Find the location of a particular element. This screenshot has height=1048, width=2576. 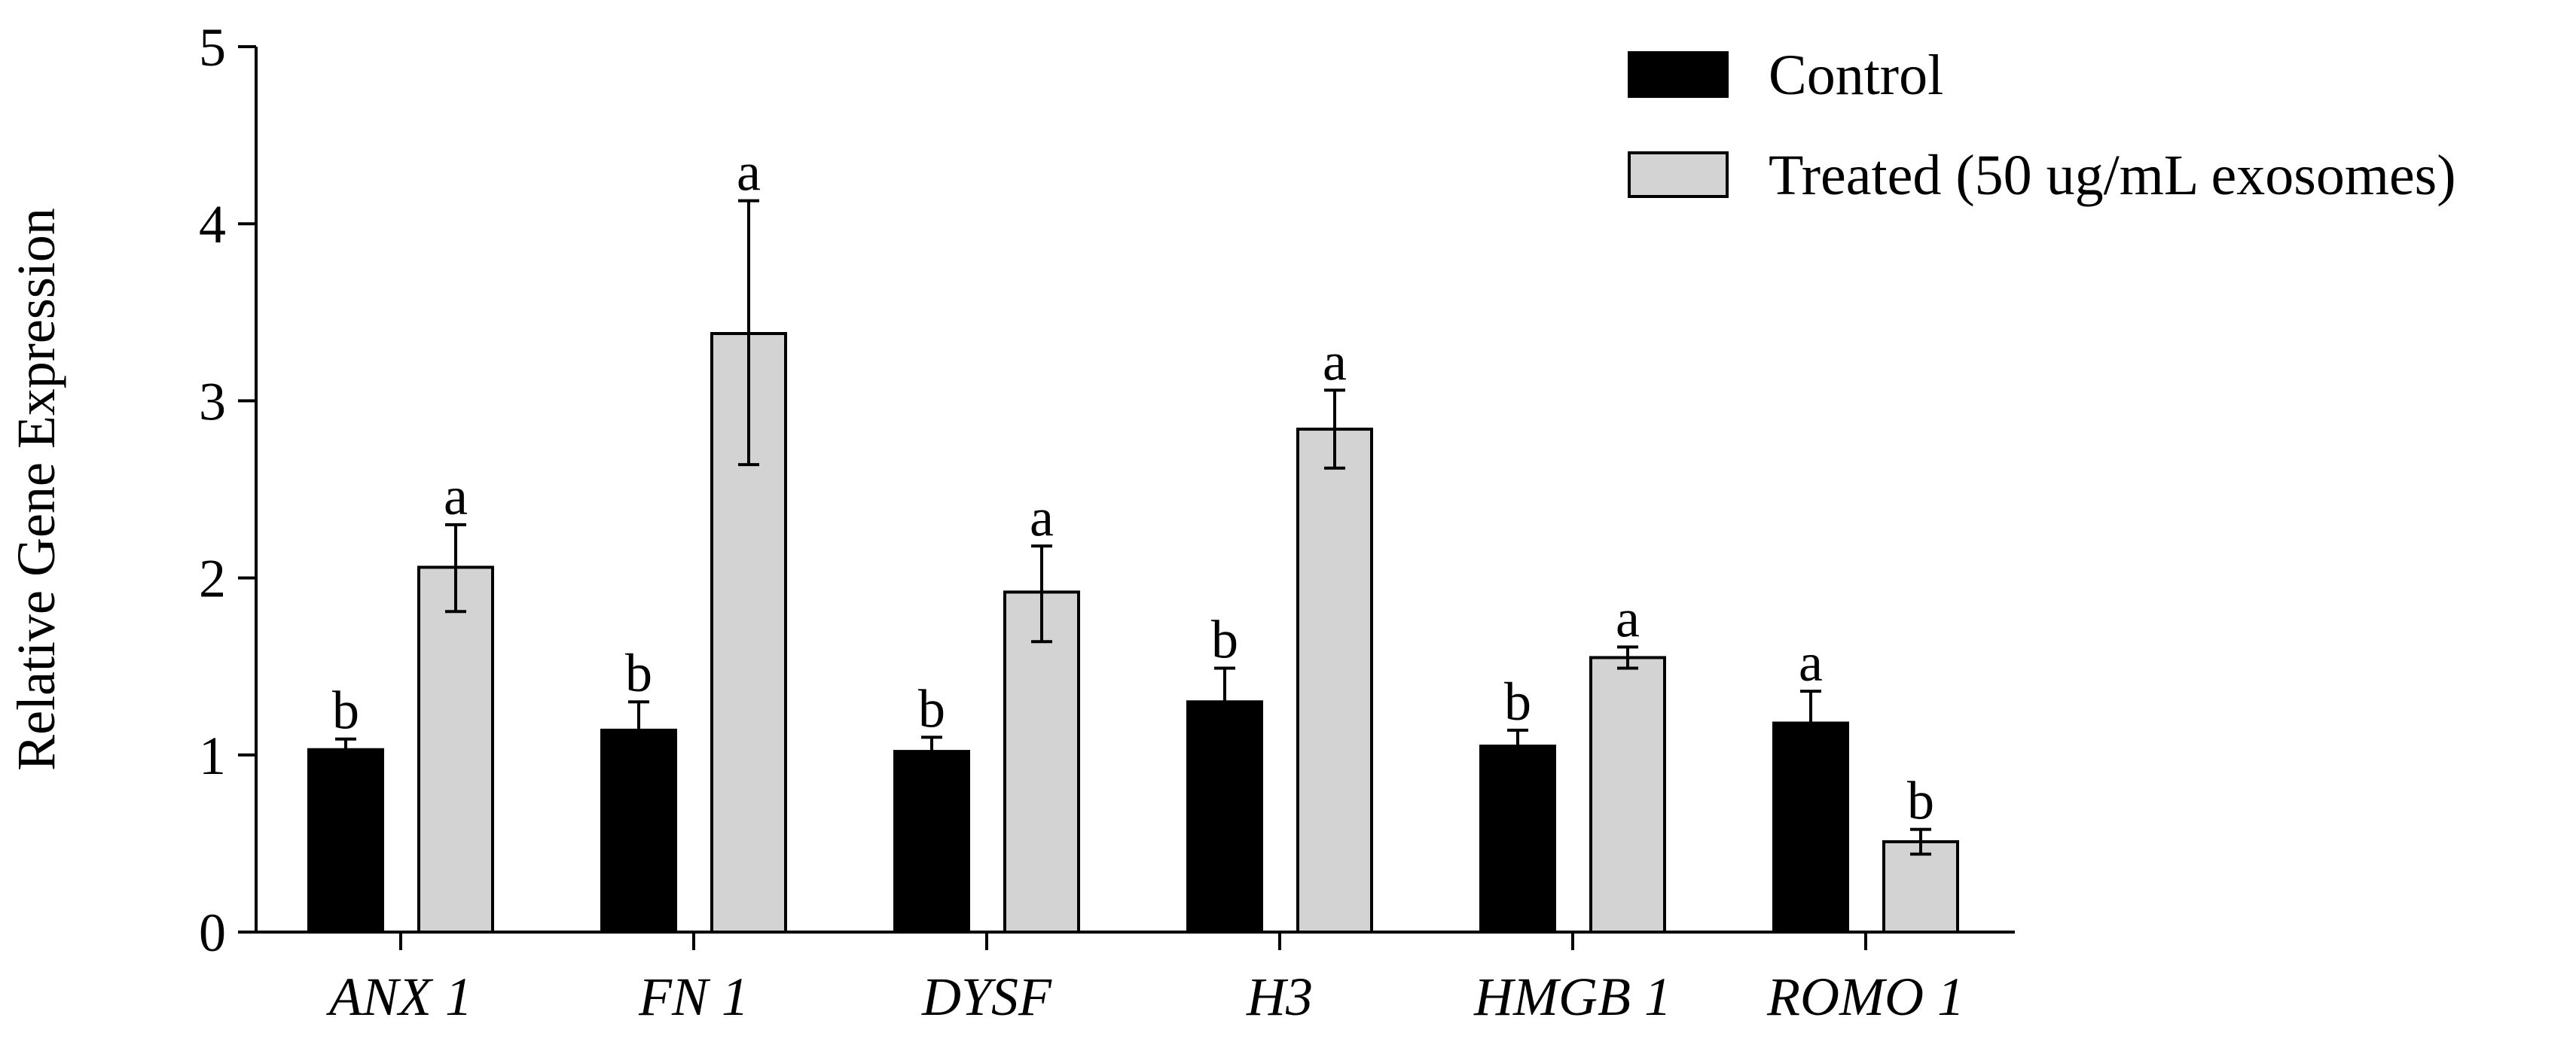

y-tick-label: 2 is located at coordinates (213, 579).